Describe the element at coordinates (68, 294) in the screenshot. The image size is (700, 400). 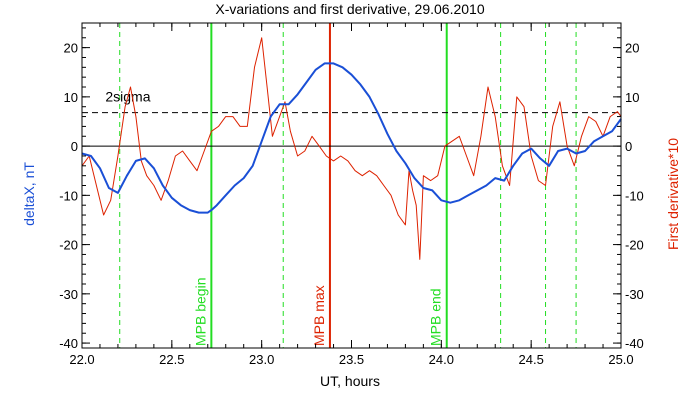
I see `y-tick-label-left-5: -30` at that location.